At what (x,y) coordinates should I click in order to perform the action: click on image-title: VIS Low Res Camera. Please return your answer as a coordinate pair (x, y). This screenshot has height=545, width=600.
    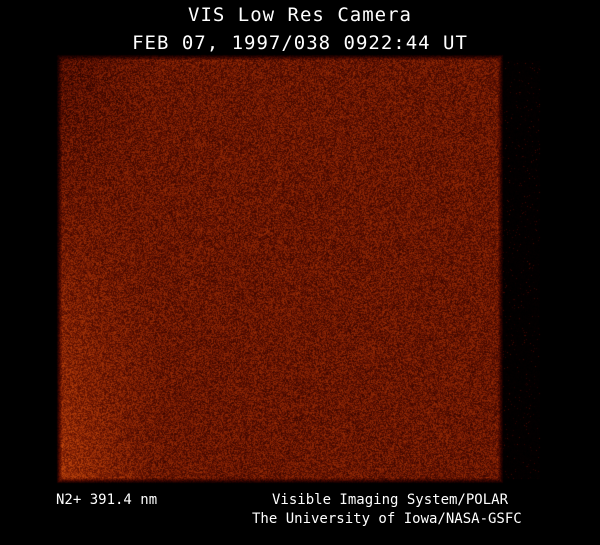
    Looking at the image, I should click on (300, 15).